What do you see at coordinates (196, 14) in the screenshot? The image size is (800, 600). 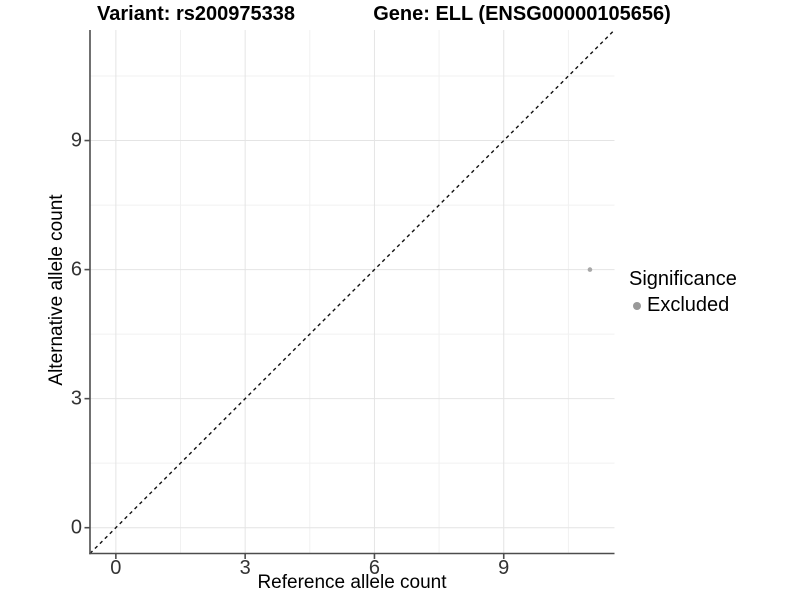 I see `variant-title: Variant: rs200975338` at bounding box center [196, 14].